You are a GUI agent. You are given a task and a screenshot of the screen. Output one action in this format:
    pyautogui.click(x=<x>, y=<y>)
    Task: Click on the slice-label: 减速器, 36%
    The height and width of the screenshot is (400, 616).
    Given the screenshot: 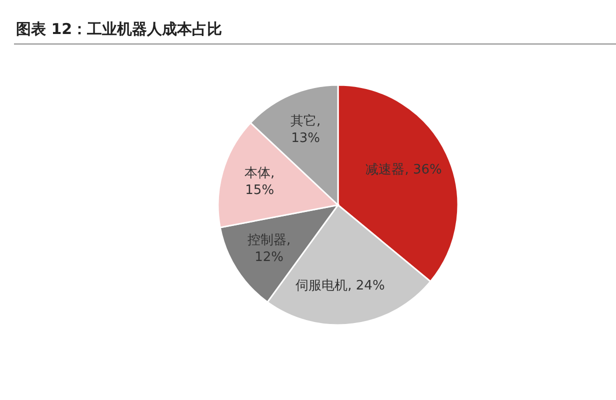 What is the action you would take?
    pyautogui.click(x=404, y=170)
    